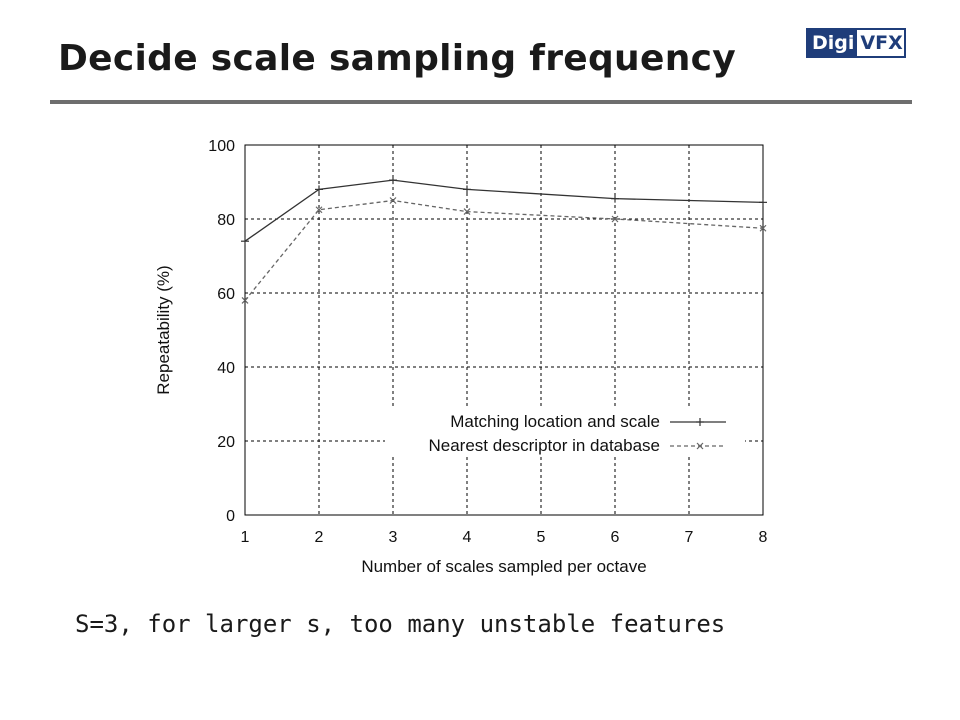 This screenshot has width=960, height=720. Describe the element at coordinates (226, 294) in the screenshot. I see `y-tick-label: 60` at that location.